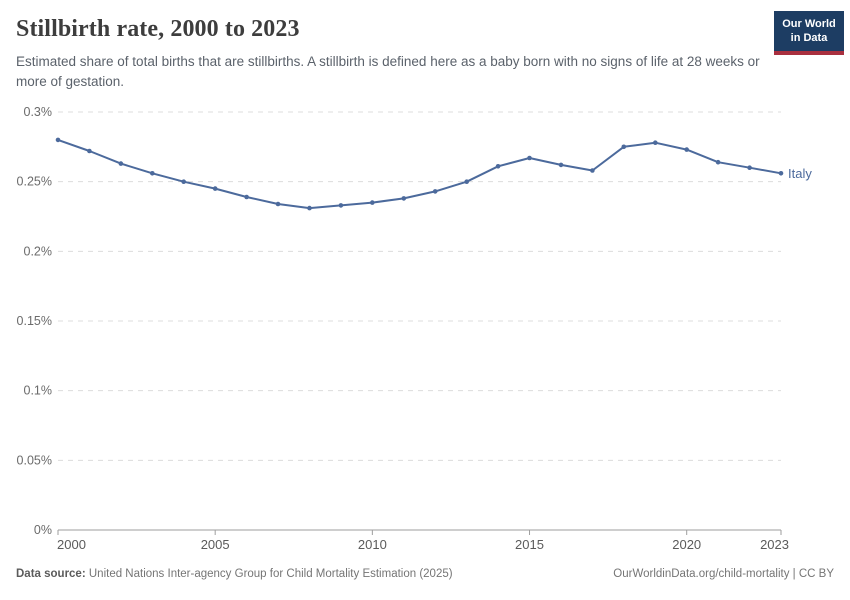 The image size is (850, 600). I want to click on series-line, so click(419, 174).